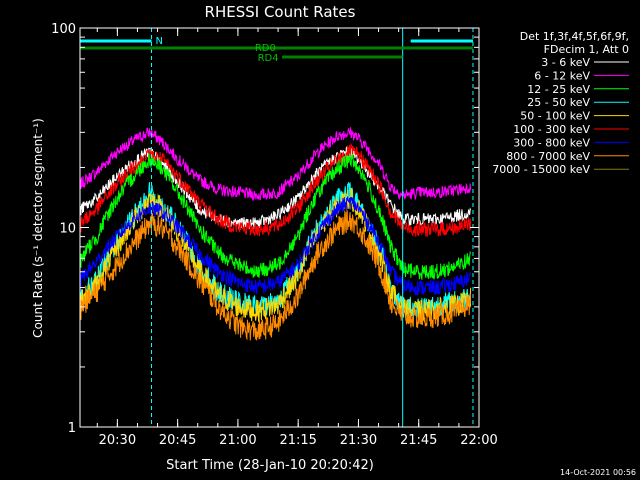 This screenshot has width=640, height=480. Describe the element at coordinates (555, 116) in the screenshot. I see `legend-label-4: 50 - 100 keV` at that location.